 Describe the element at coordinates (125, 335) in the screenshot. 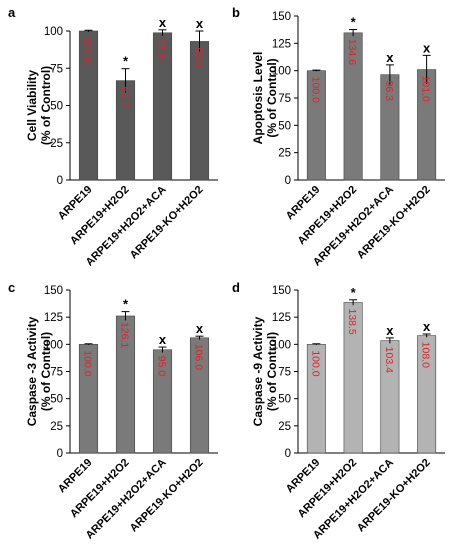

I see `bar-value-label: 126.1` at that location.